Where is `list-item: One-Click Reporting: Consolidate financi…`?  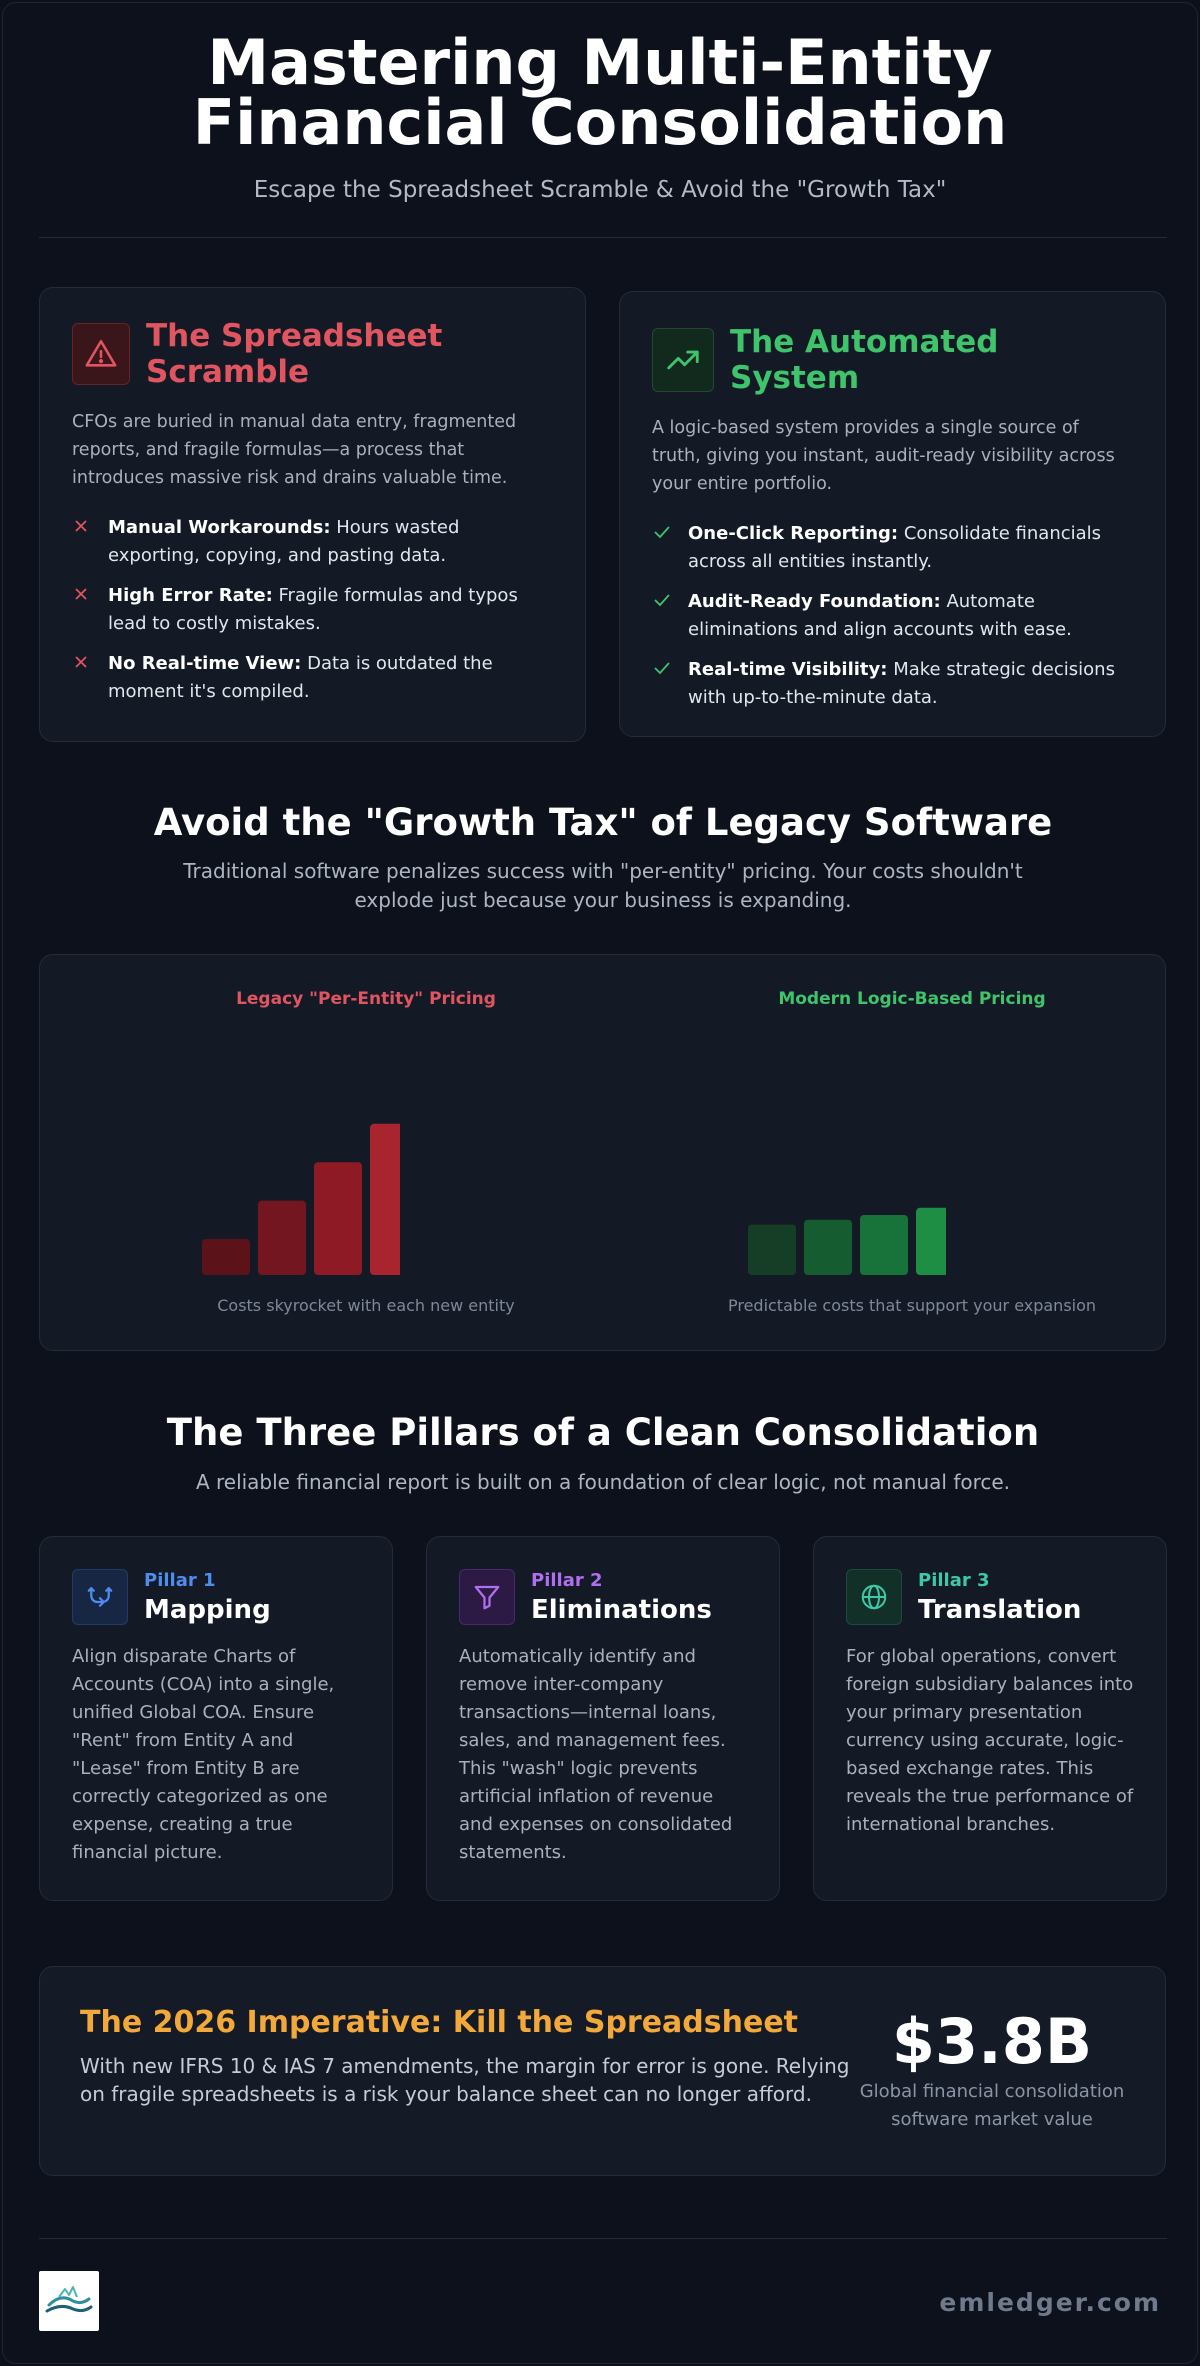
list-item: One-Click Reporting: Consolidate financi… is located at coordinates (892, 548).